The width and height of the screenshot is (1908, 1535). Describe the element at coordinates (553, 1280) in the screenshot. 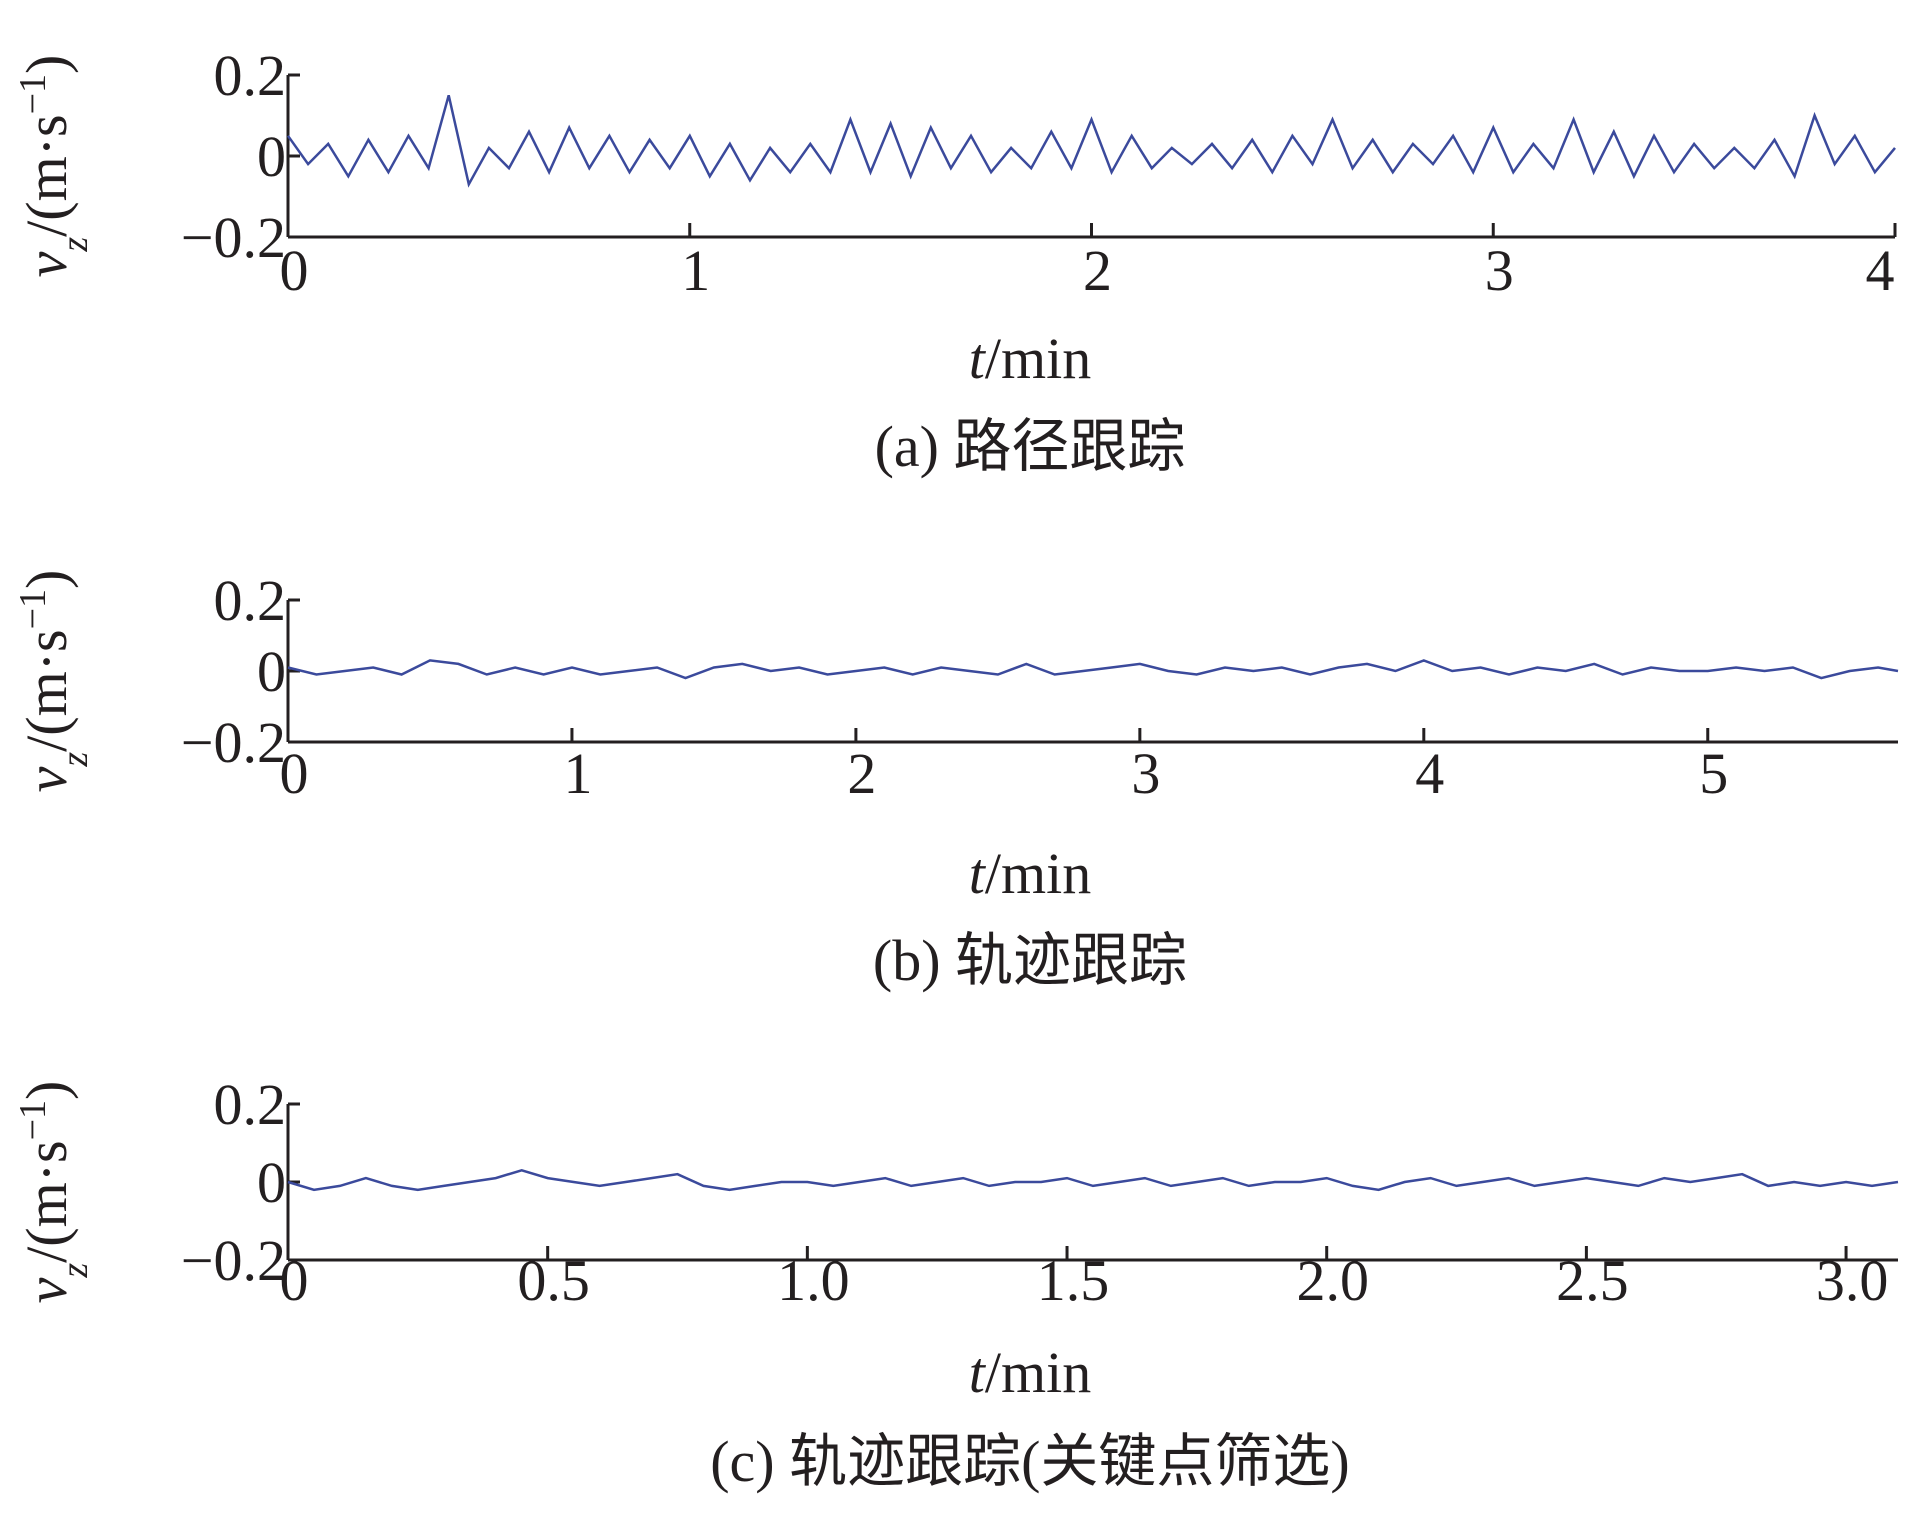

I see `x-tick-label: 0.5` at that location.